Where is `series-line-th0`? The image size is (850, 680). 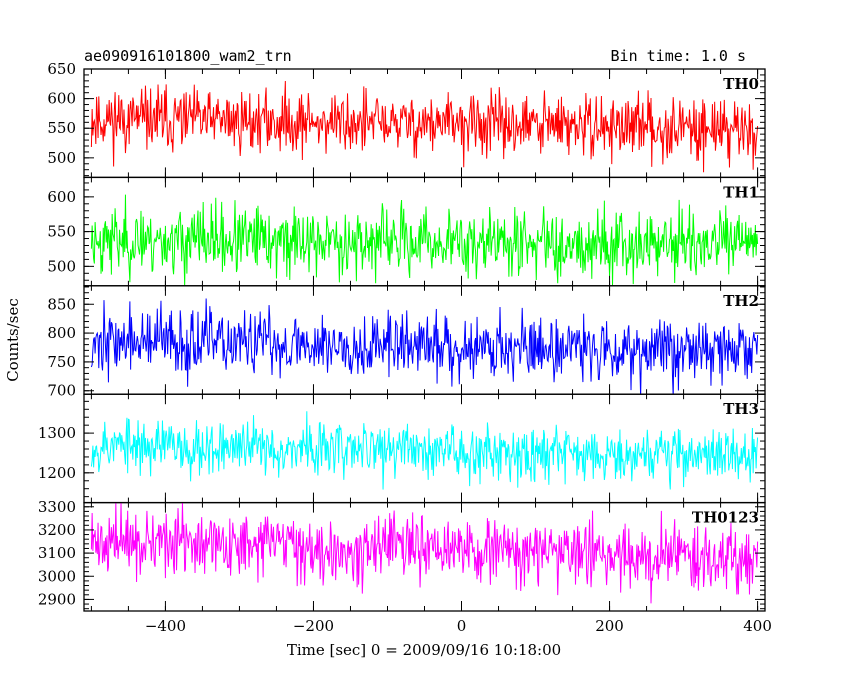 series-line-th0 is located at coordinates (424, 126).